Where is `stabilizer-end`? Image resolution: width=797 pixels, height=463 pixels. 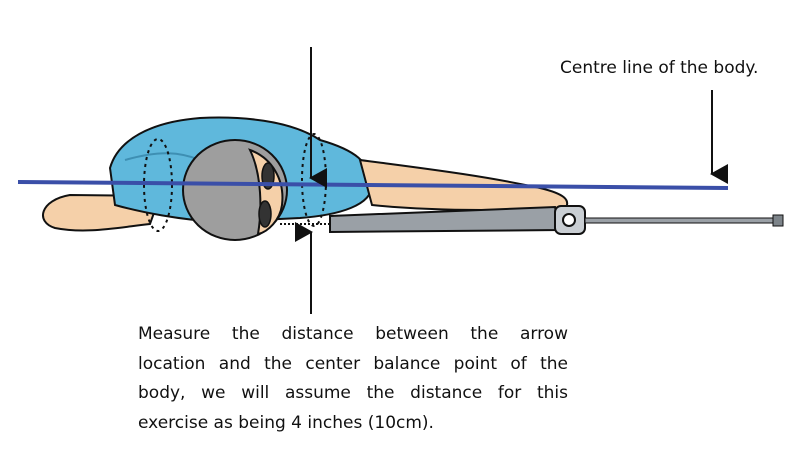 stabilizer-end is located at coordinates (778, 220).